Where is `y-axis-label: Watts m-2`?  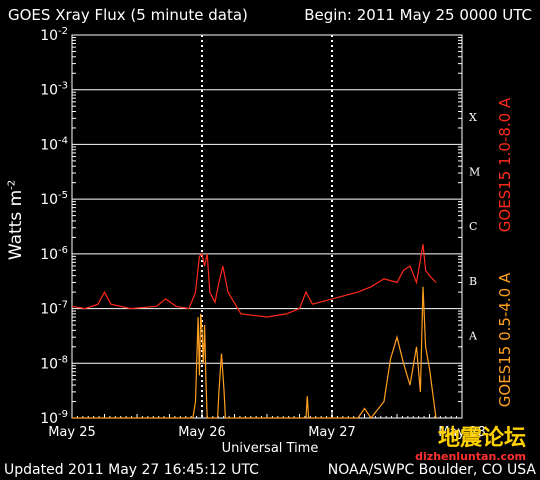 y-axis-label: Watts m-2 is located at coordinates (16, 220).